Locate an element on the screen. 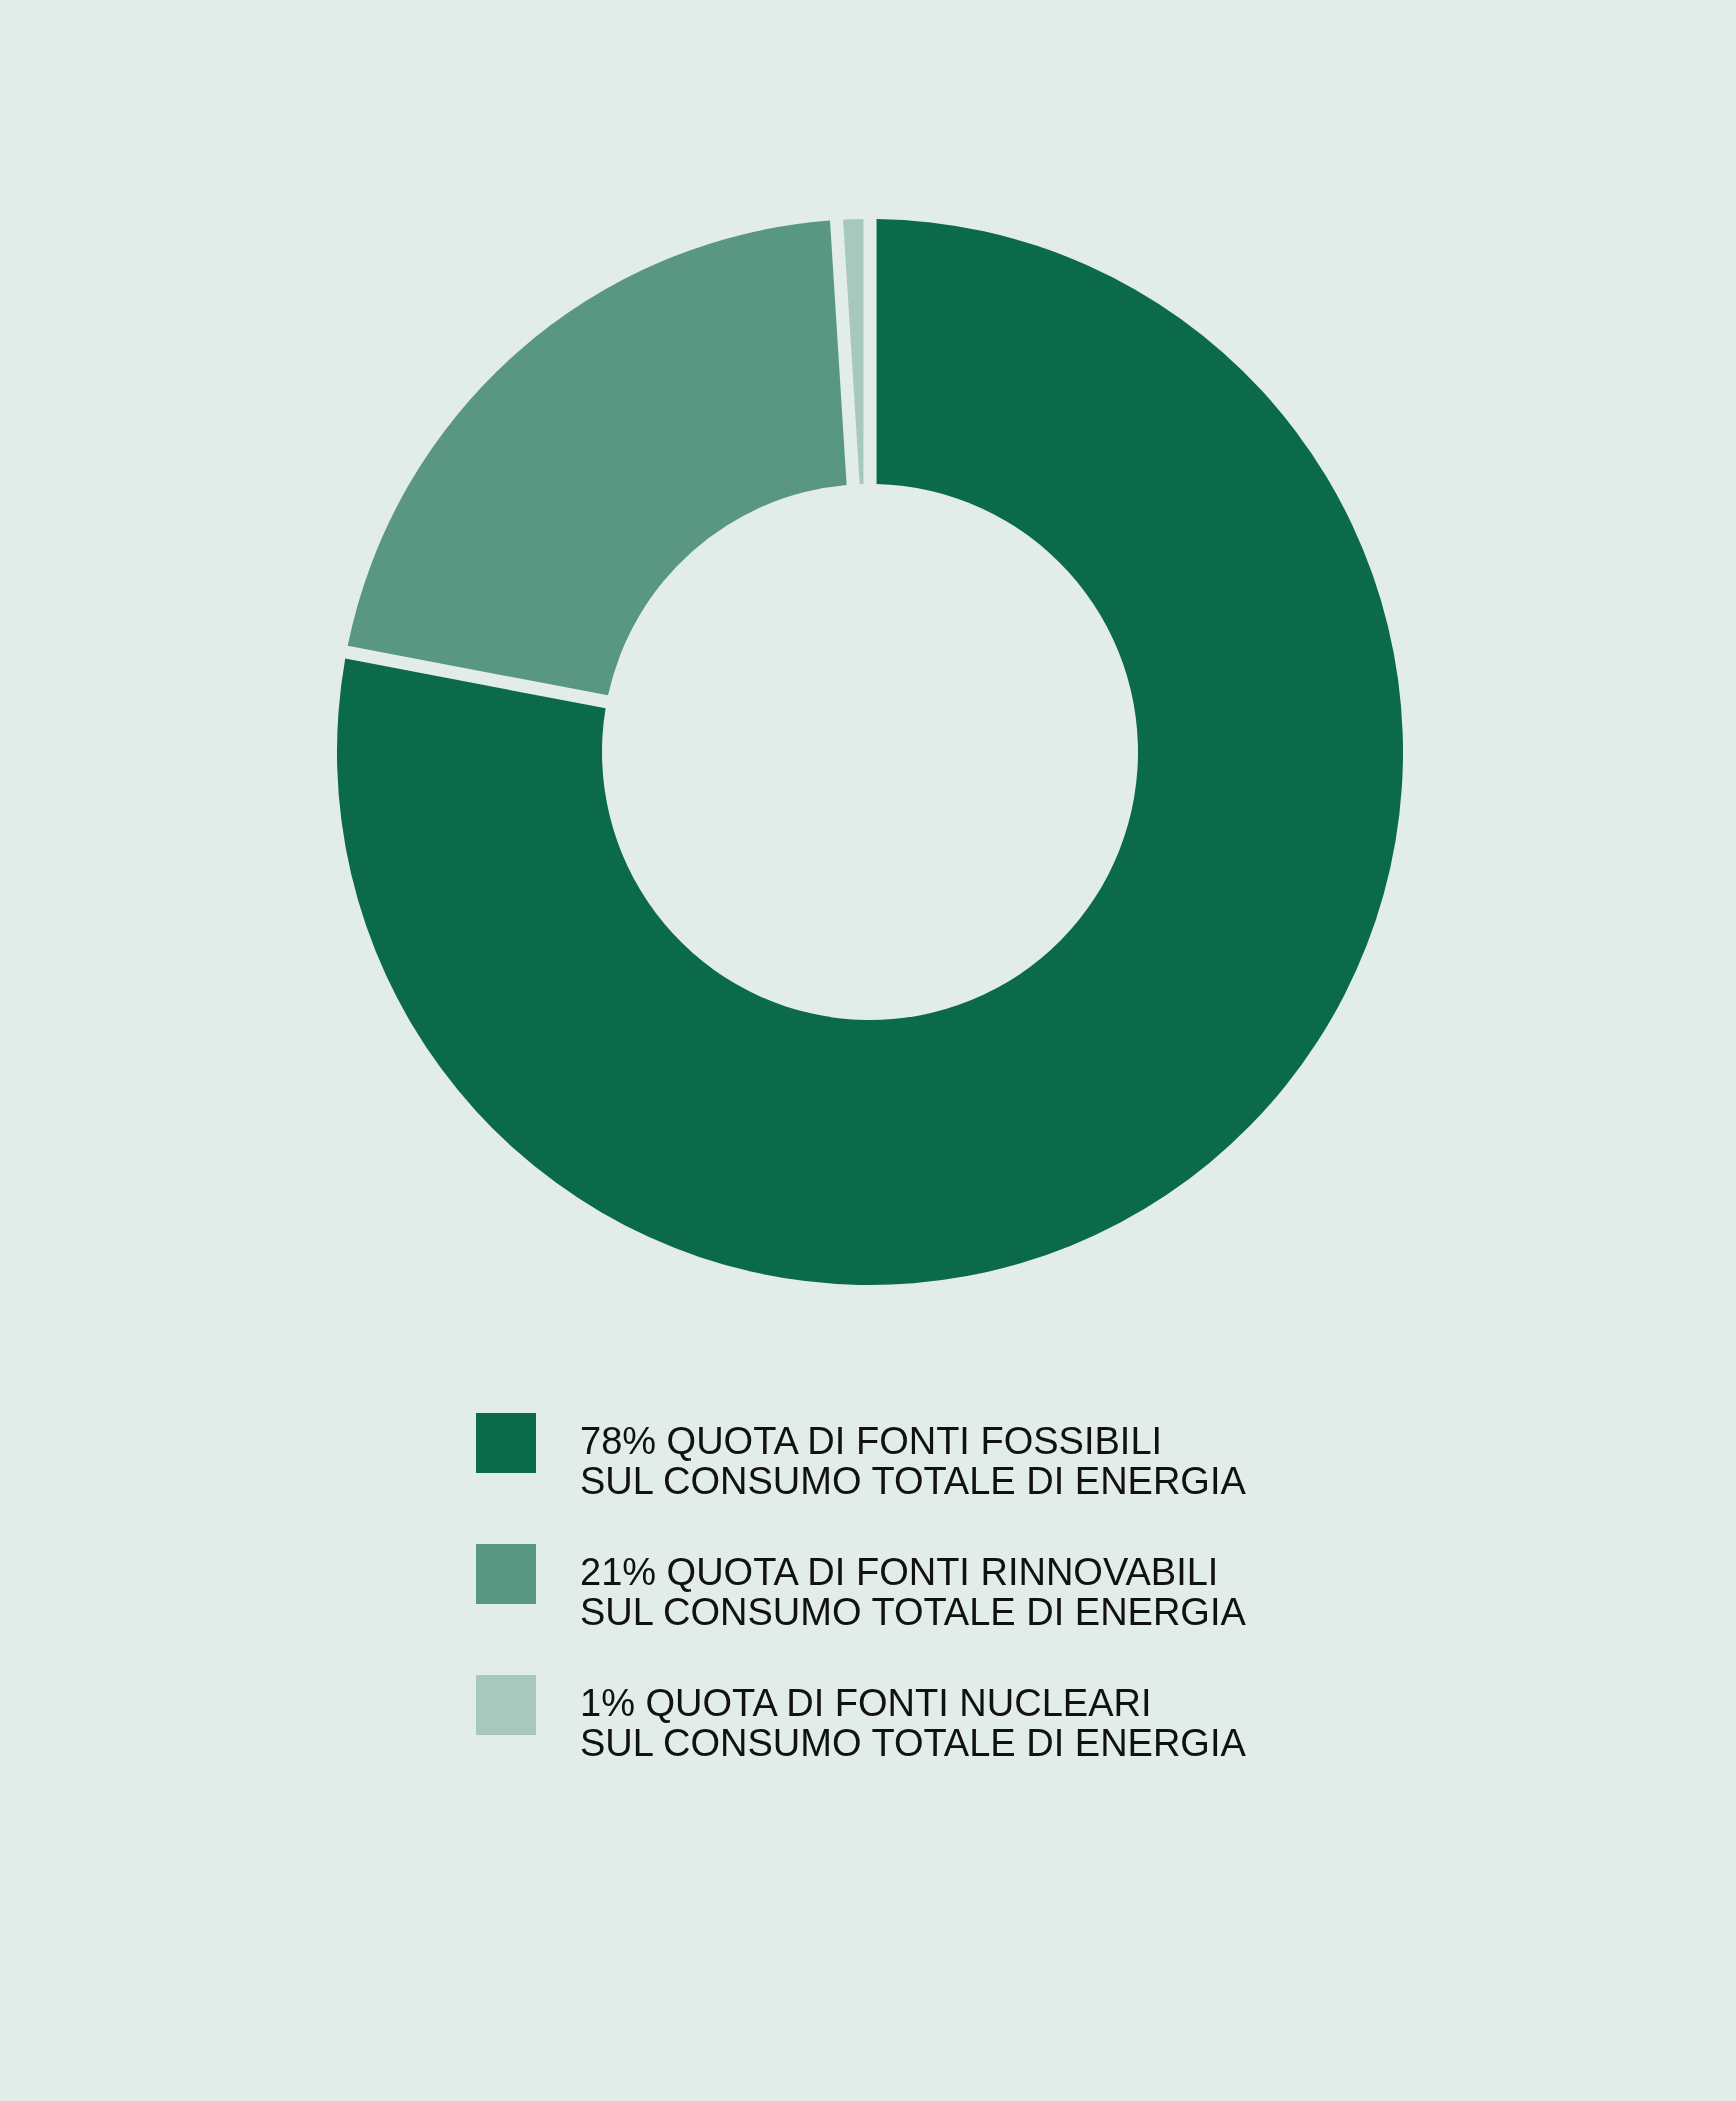  legend-label: 1% QUOTA DI FONTI NUCLEARI SUL CONSUMO TOTALE DI ENERGIA is located at coordinates (913, 1723).